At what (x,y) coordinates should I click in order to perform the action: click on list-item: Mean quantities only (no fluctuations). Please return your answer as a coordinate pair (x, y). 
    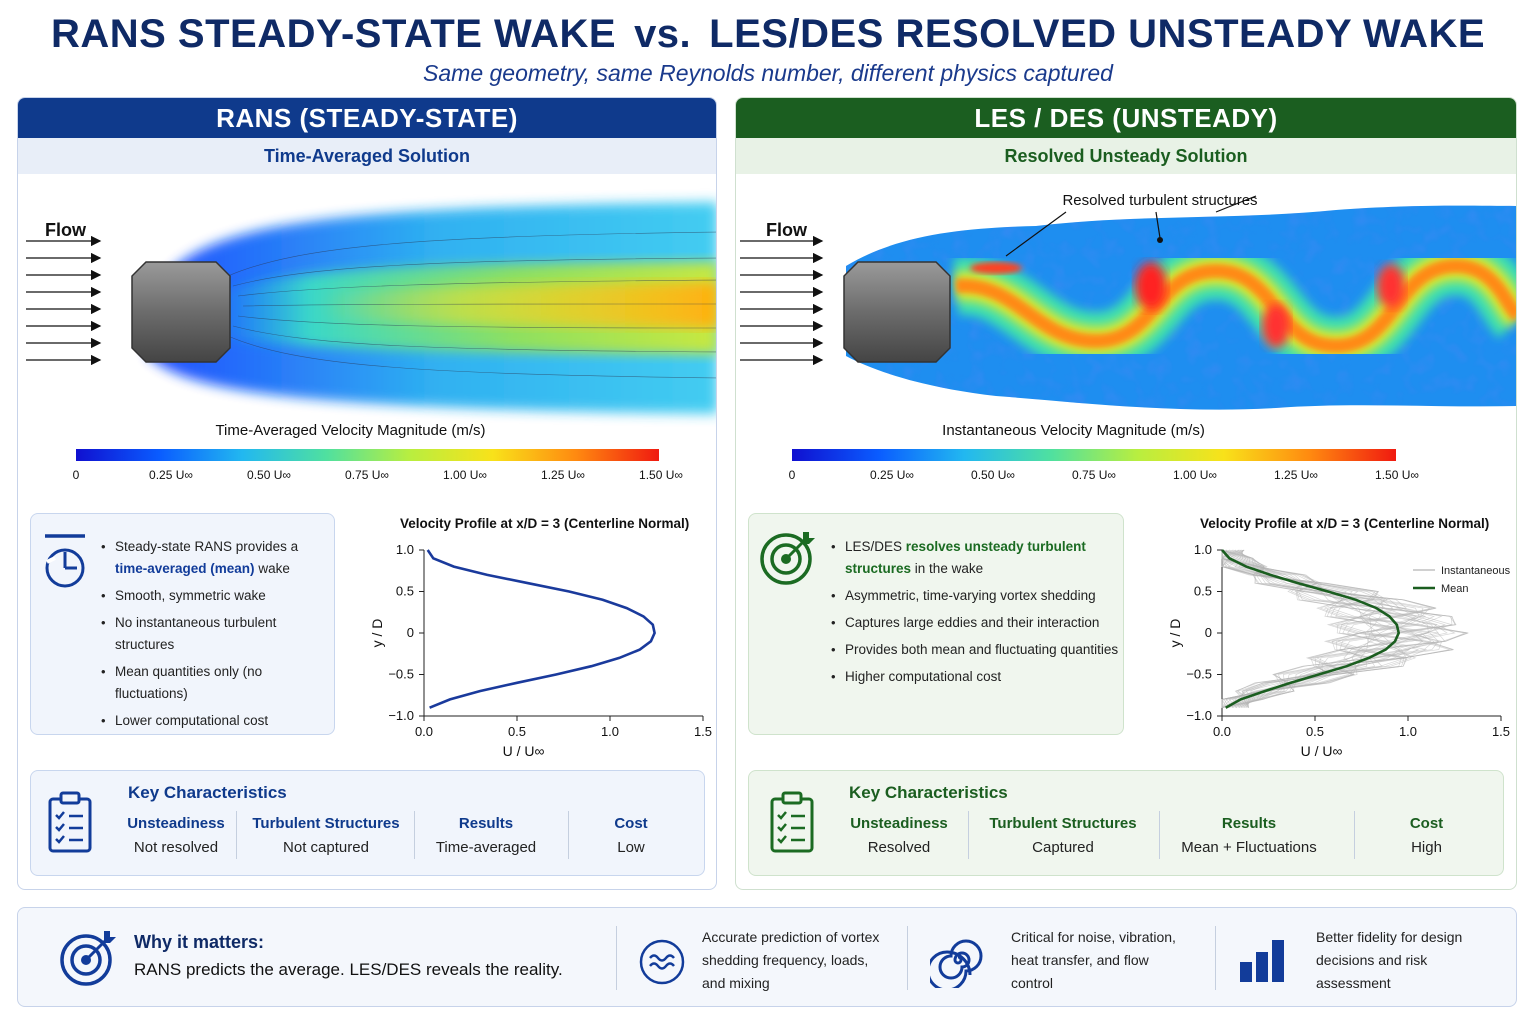
    Looking at the image, I should click on (215, 683).